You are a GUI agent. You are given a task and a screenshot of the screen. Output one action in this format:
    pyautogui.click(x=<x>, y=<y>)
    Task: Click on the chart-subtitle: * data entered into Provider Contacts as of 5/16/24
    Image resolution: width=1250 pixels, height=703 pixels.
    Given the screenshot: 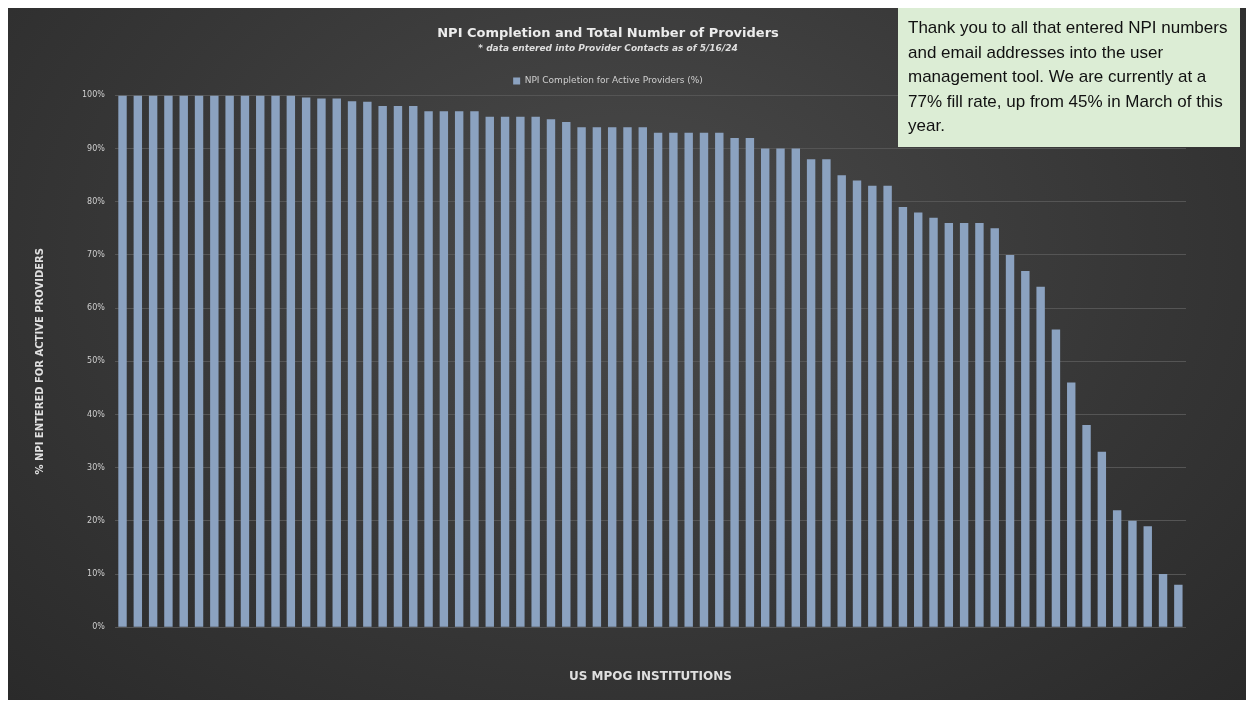 What is the action you would take?
    pyautogui.click(x=608, y=48)
    